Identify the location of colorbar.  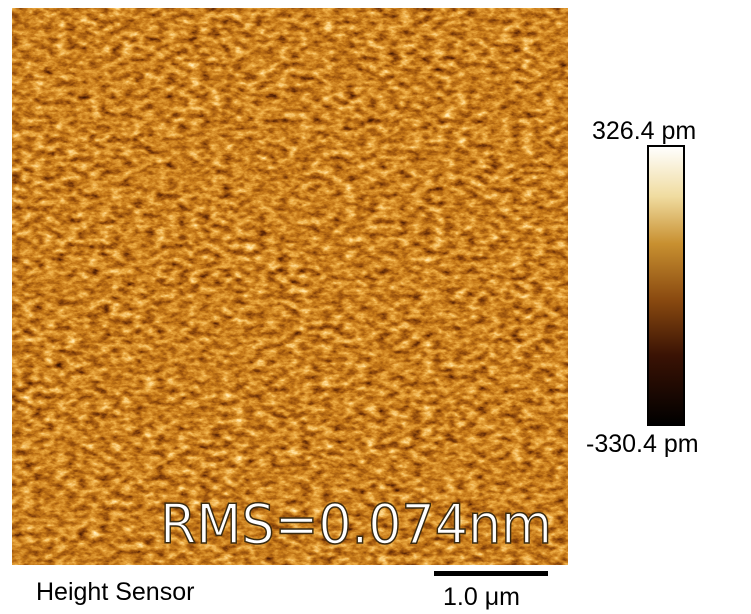
(666, 285).